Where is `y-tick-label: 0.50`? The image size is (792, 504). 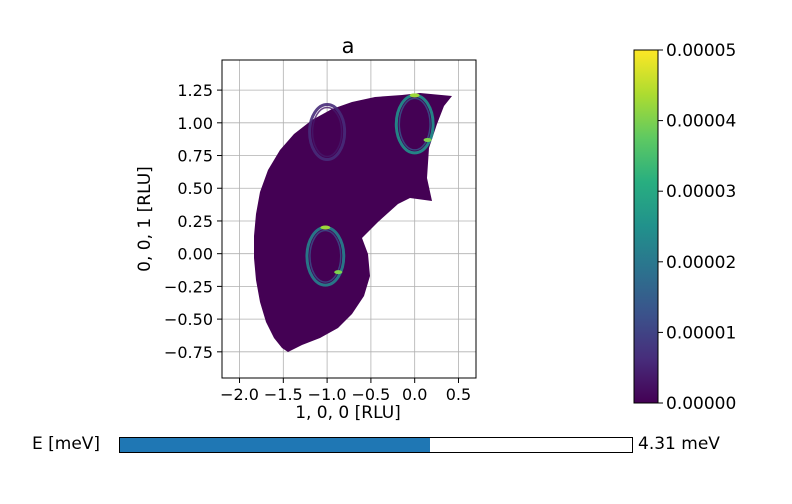 y-tick-label: 0.50 is located at coordinates (195, 188).